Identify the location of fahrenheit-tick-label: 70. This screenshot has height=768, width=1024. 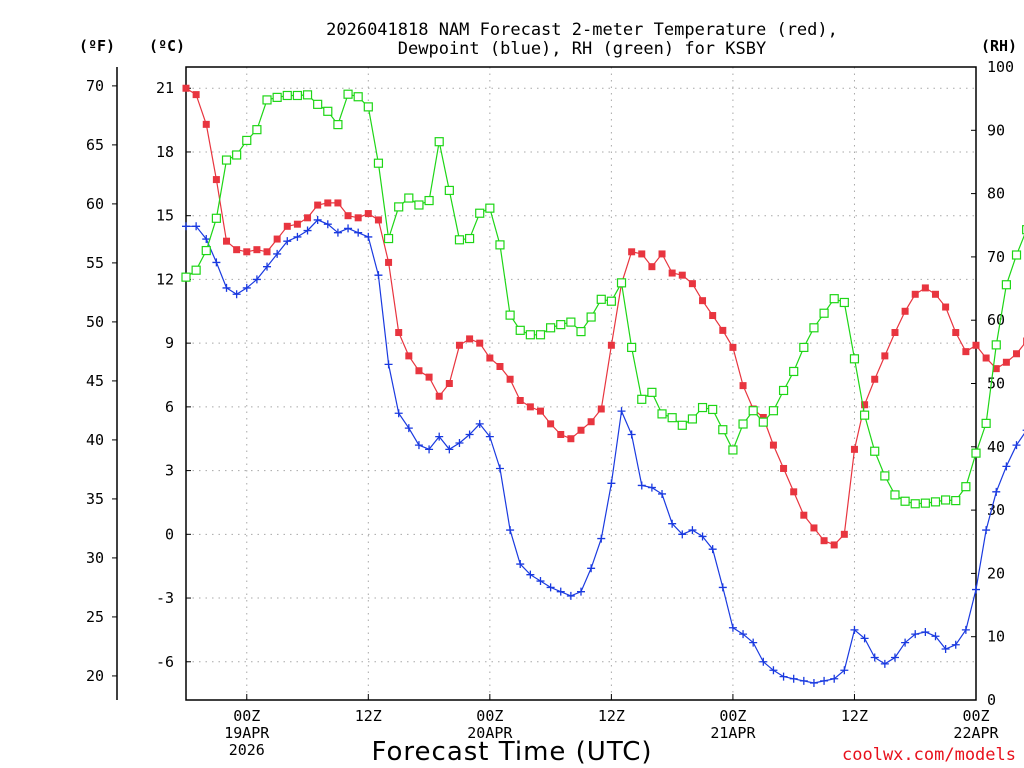
(95, 86).